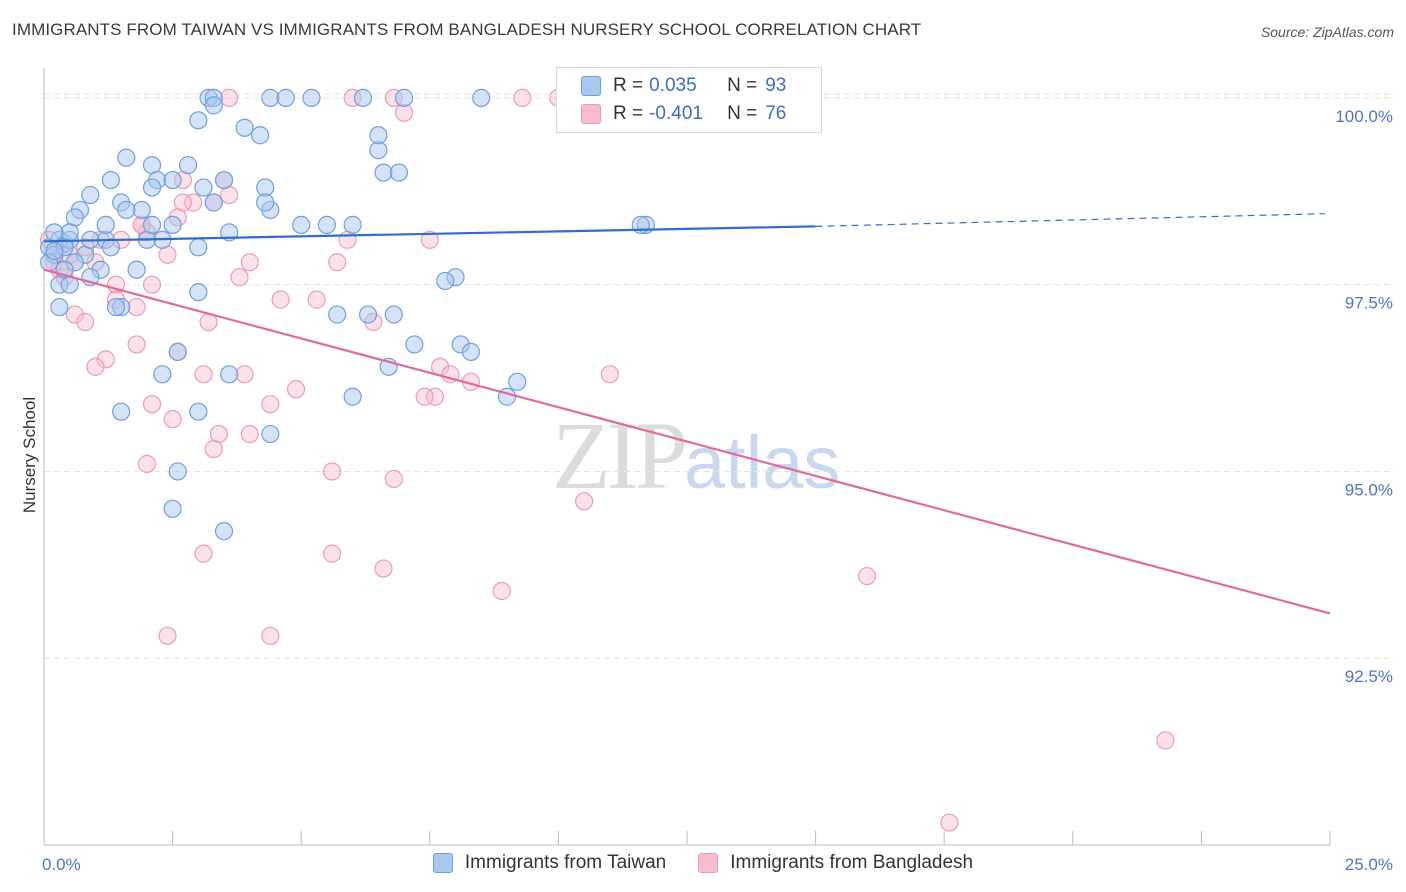  I want to click on legend-label-taiwan: Immigrants from Taiwan, so click(565, 862).